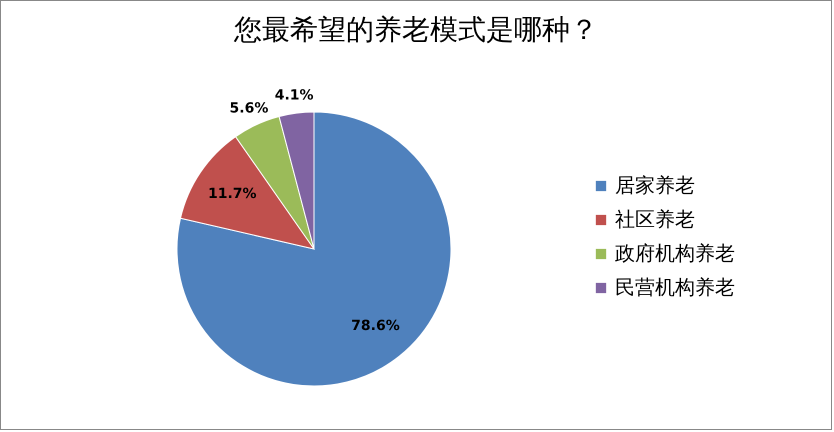  Describe the element at coordinates (294, 95) in the screenshot. I see `data-label: 4.1%` at that location.